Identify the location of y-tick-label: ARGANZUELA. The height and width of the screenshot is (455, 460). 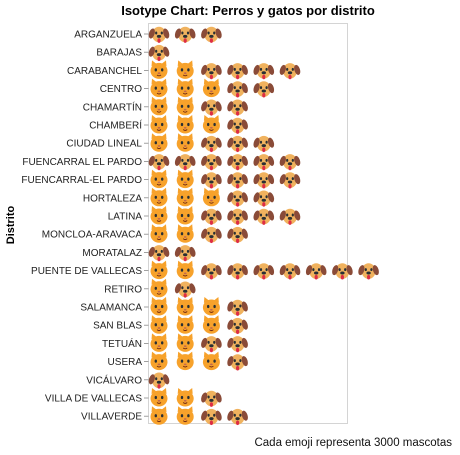
(108, 35).